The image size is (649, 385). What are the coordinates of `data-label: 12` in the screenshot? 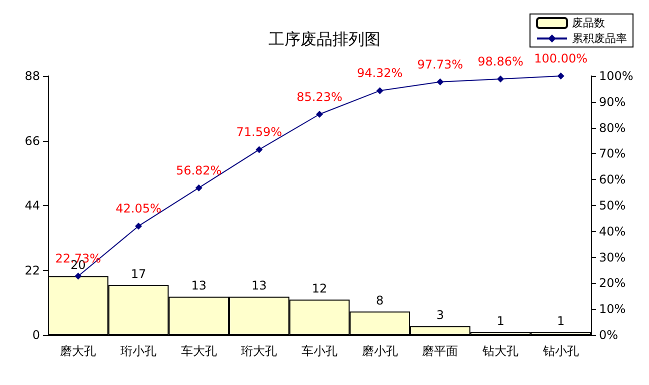 It's located at (320, 289).